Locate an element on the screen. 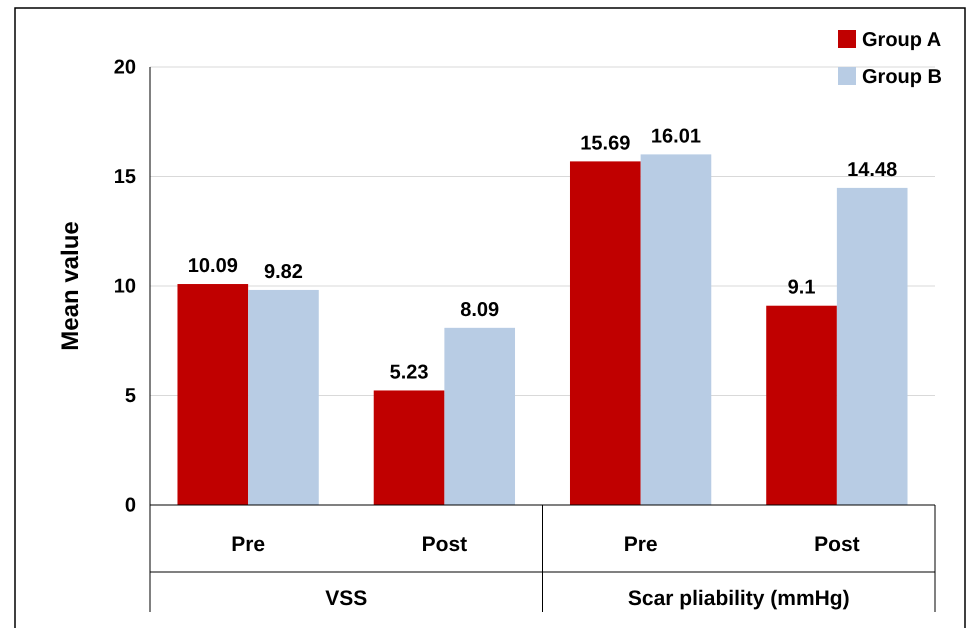 This screenshot has width=970, height=628. text: Scar pliability (mmHg) is located at coordinates (739, 598).